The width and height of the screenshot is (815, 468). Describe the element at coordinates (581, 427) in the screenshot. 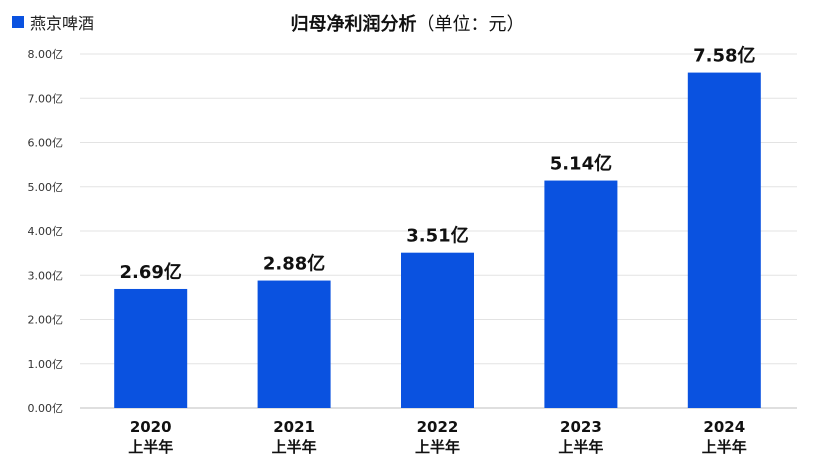

I see `x-tick-label: 2023` at that location.